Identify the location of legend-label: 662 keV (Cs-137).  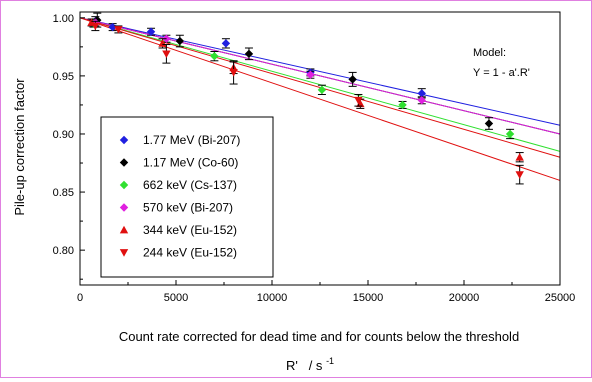
(190, 185).